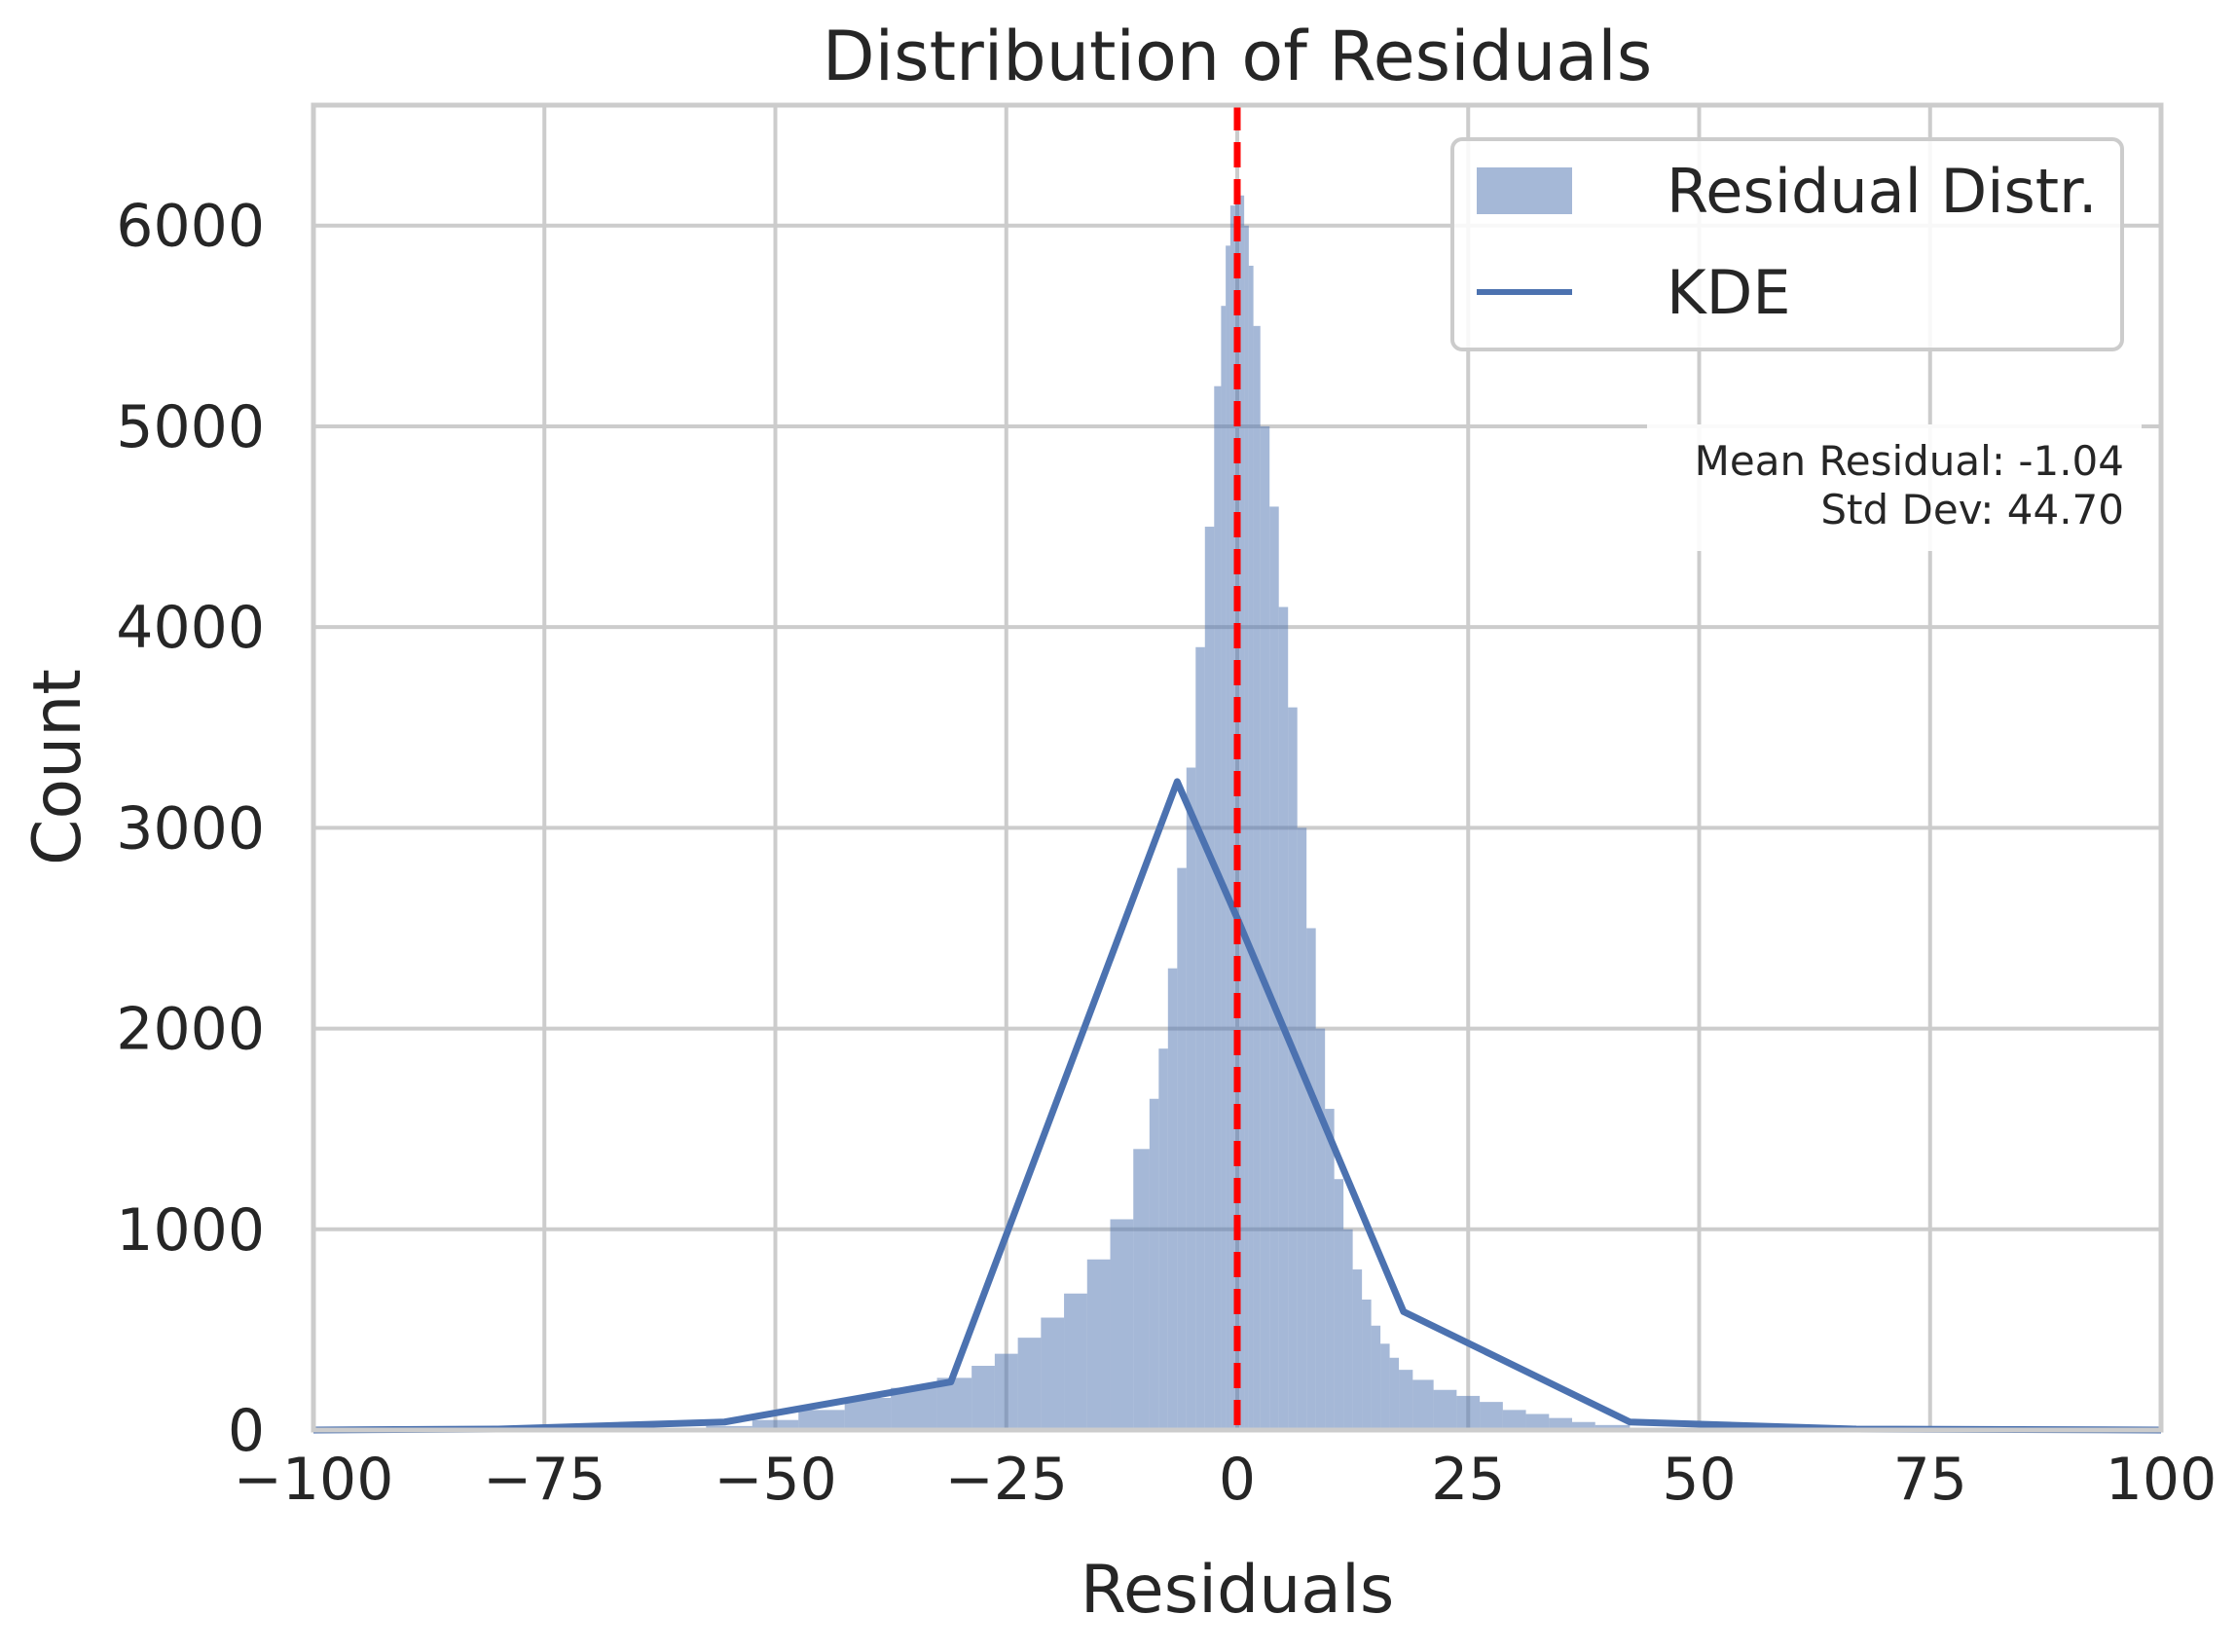 The image size is (2236, 1652). I want to click on x-tick-label: −75, so click(544, 1480).